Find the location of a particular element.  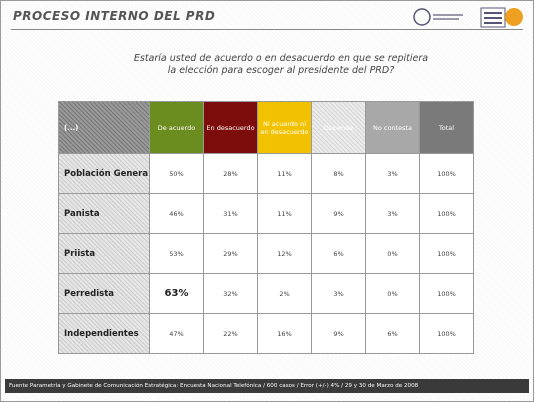

cell: 63% is located at coordinates (176, 293).